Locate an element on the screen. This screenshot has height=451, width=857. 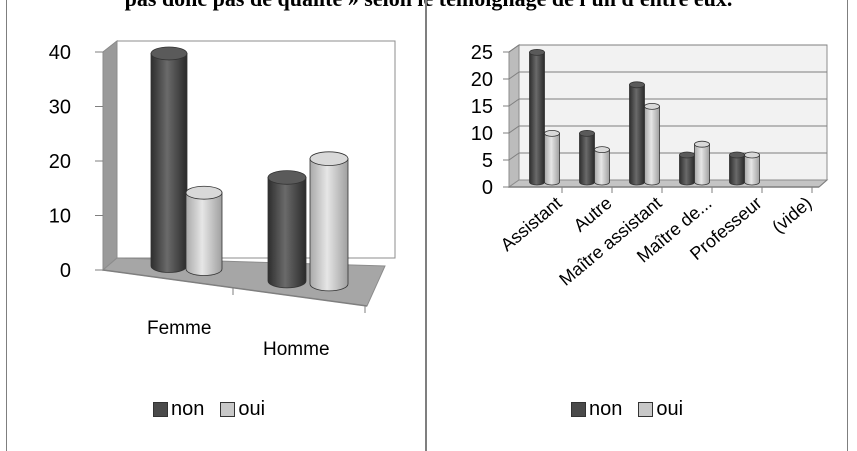
y-tick-label: 15 is located at coordinates (482, 107).